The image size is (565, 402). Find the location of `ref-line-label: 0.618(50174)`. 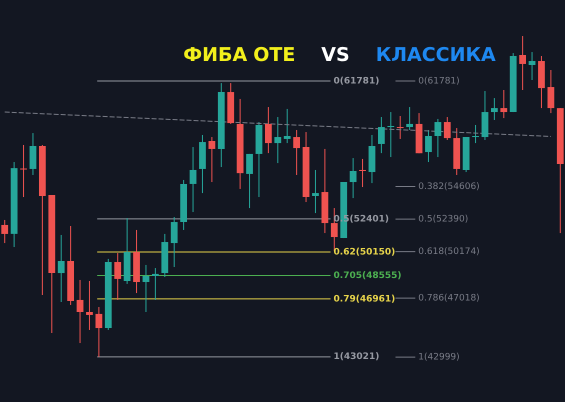

ref-line-label: 0.618(50174) is located at coordinates (449, 252).